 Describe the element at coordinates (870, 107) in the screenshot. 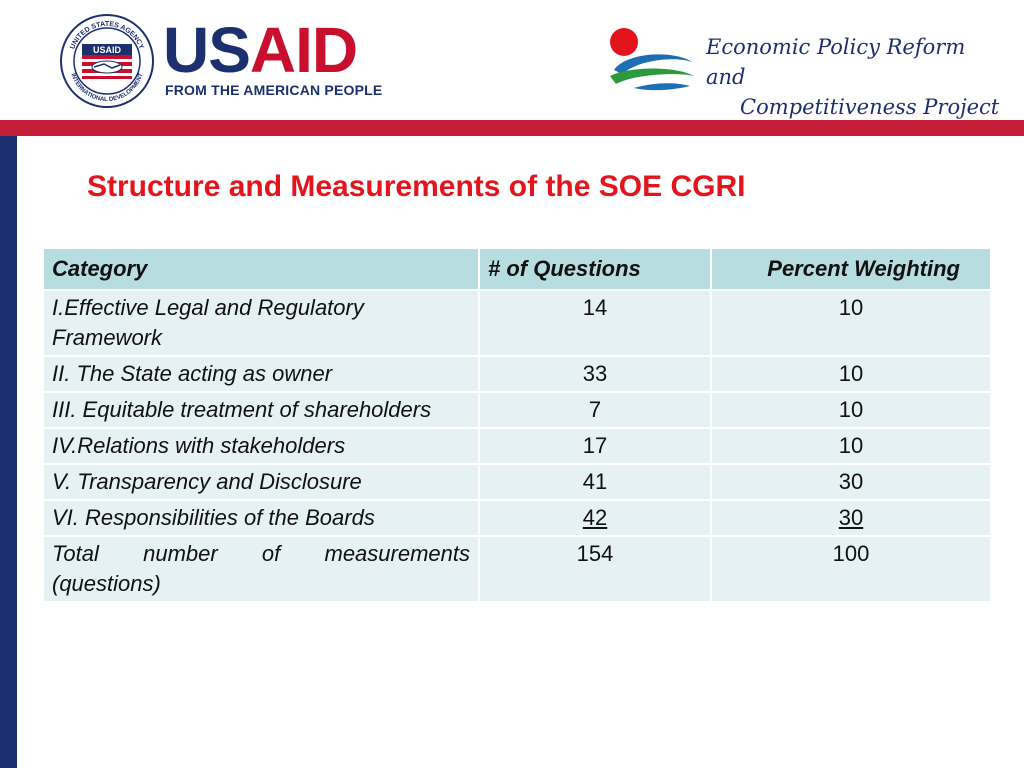

I see `project-name-line2: Competitiveness Project` at that location.